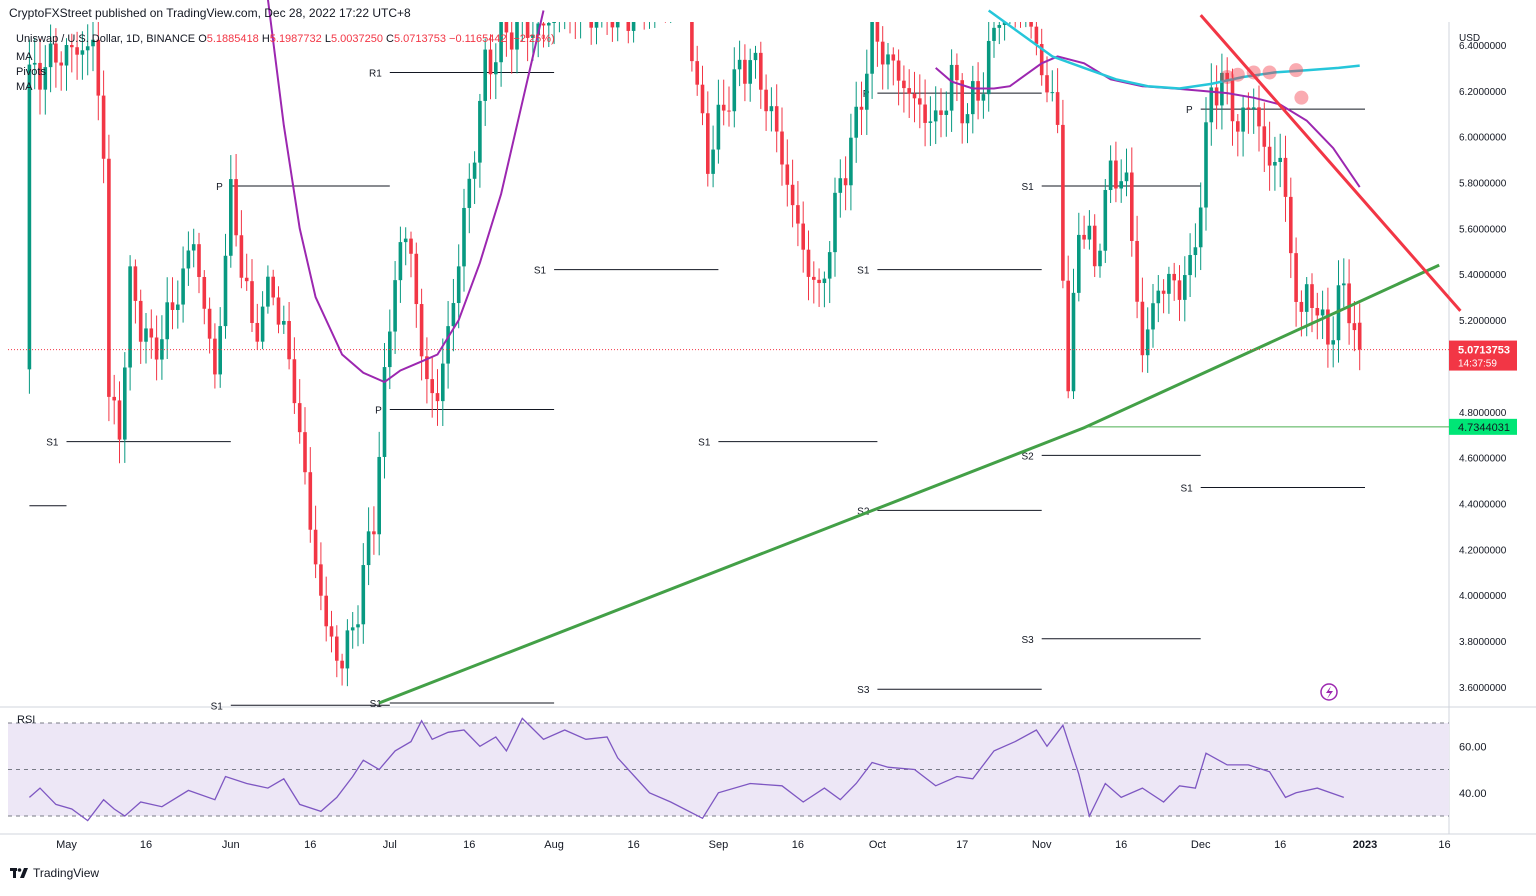  I want to click on replay-icon-bolt, so click(1329, 692).